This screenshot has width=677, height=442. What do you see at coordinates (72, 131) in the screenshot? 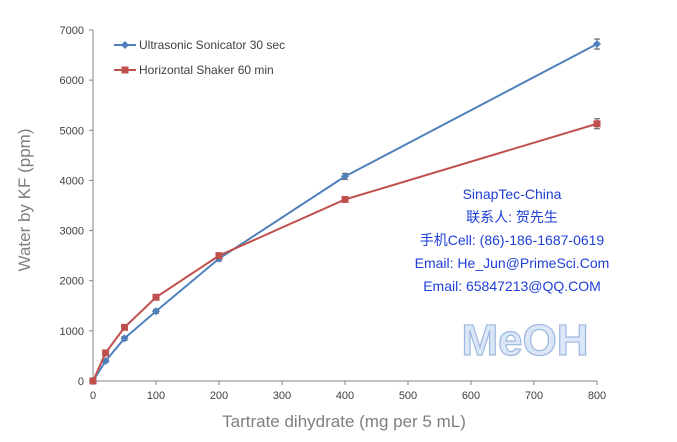
I see `y-tick-label: 5000` at bounding box center [72, 131].